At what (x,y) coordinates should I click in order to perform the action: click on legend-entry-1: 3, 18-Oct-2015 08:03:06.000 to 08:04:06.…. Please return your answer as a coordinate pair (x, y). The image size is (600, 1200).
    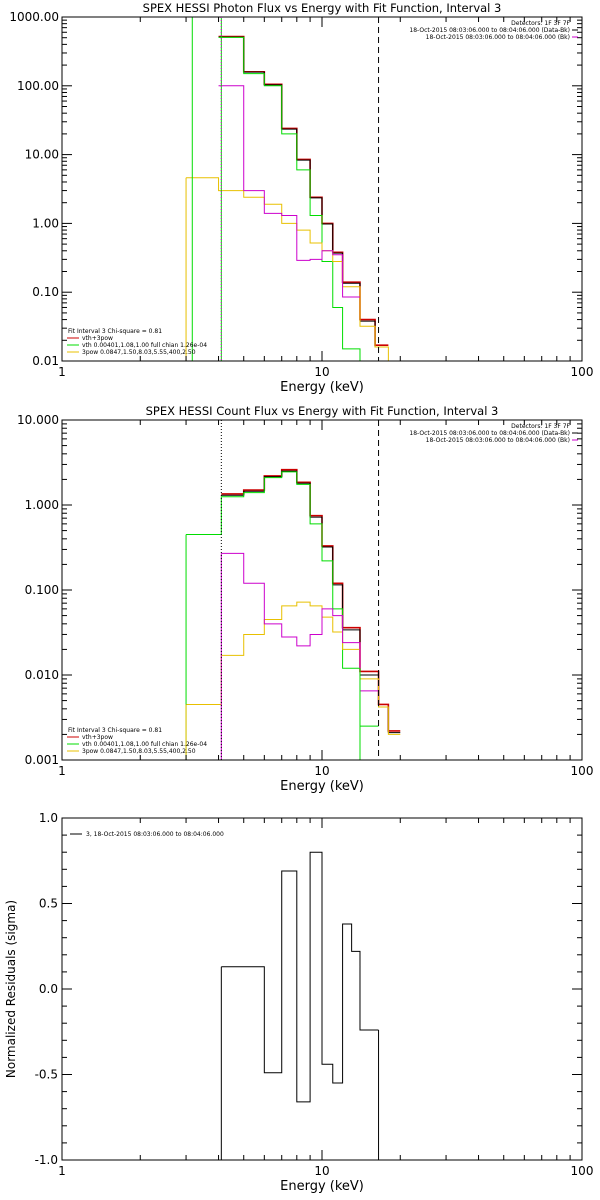
    Looking at the image, I should click on (155, 834).